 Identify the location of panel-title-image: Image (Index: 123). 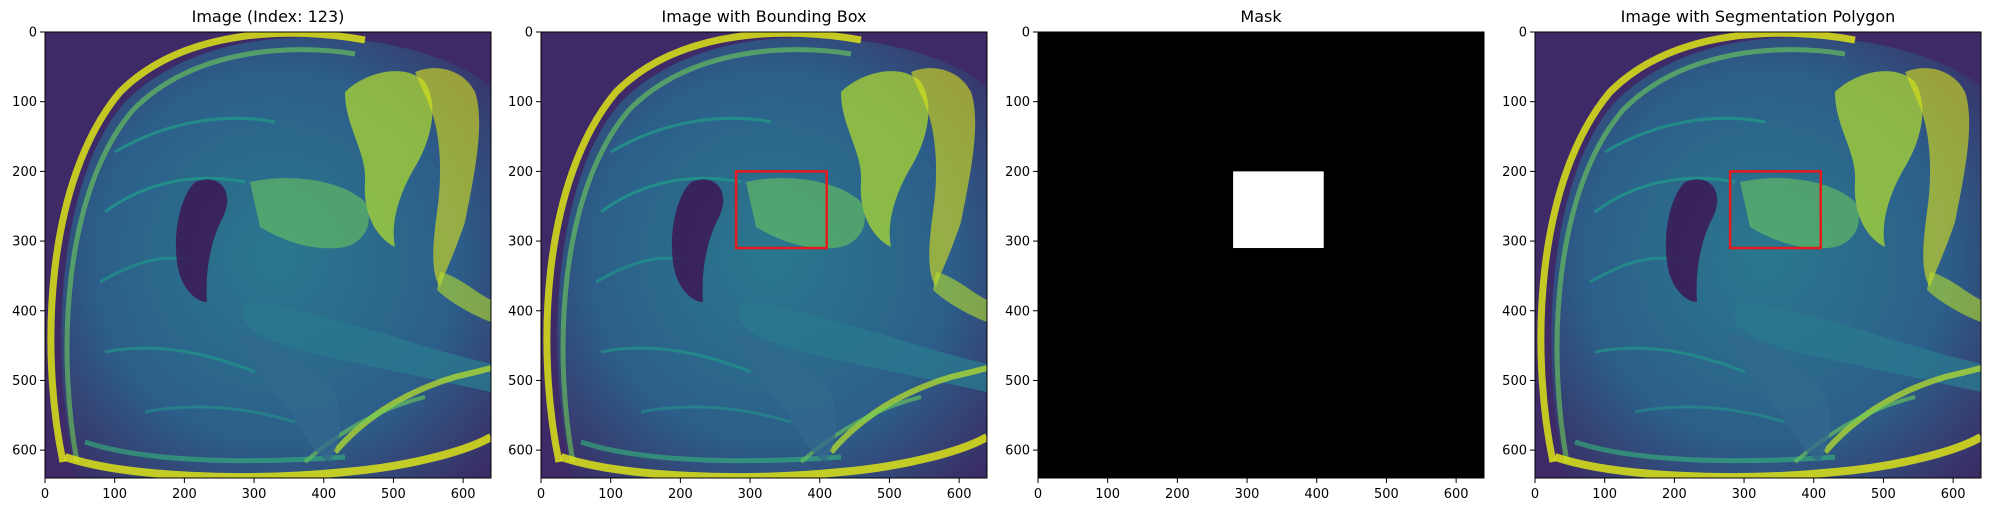
(268, 16).